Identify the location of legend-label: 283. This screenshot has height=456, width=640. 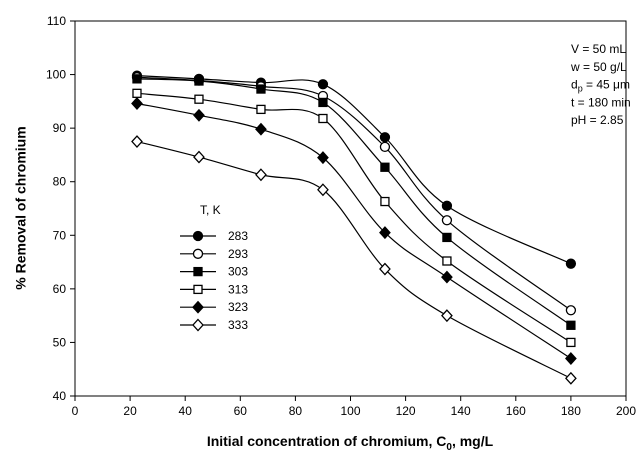
(238, 236).